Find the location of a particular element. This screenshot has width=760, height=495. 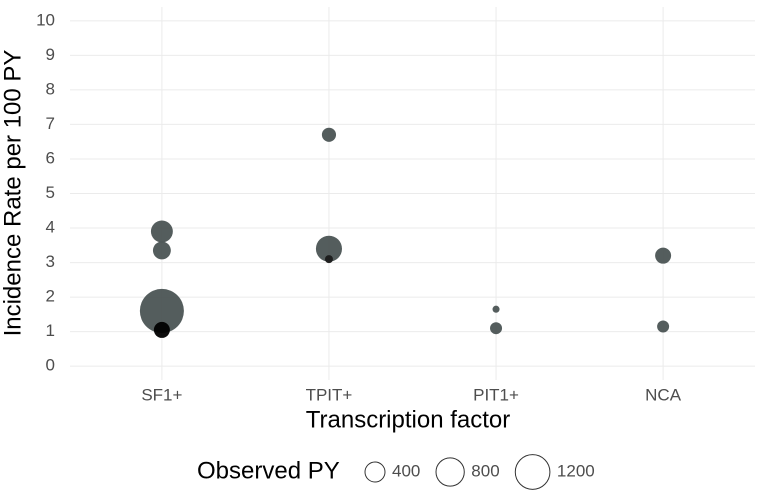

y-tick-label: 1 is located at coordinates (50, 330).